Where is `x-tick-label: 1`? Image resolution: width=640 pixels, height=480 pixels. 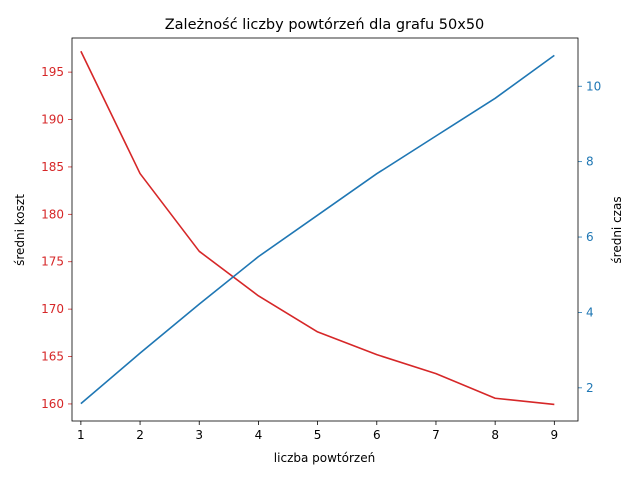
x-tick-label: 1 is located at coordinates (81, 435).